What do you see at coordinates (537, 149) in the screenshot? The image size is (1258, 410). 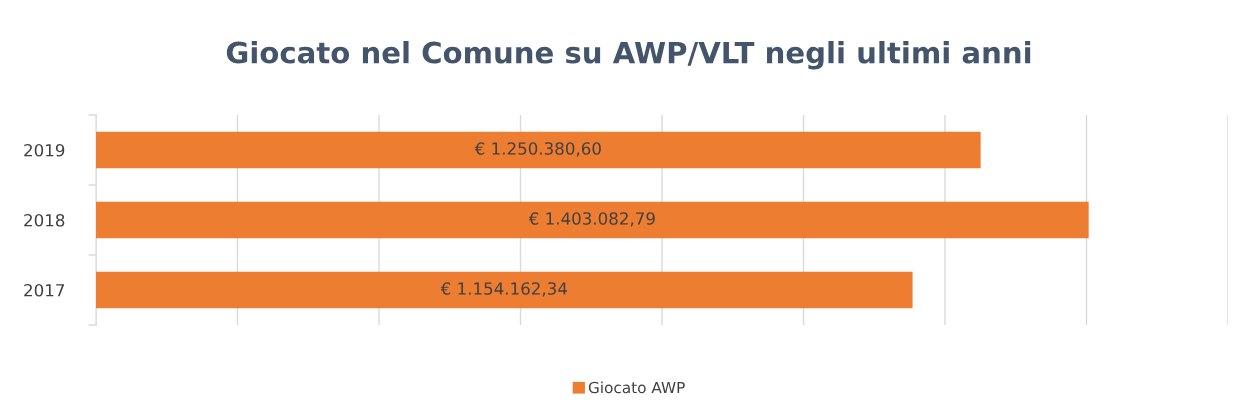 I see `data-label: € 1.250.380,60` at bounding box center [537, 149].